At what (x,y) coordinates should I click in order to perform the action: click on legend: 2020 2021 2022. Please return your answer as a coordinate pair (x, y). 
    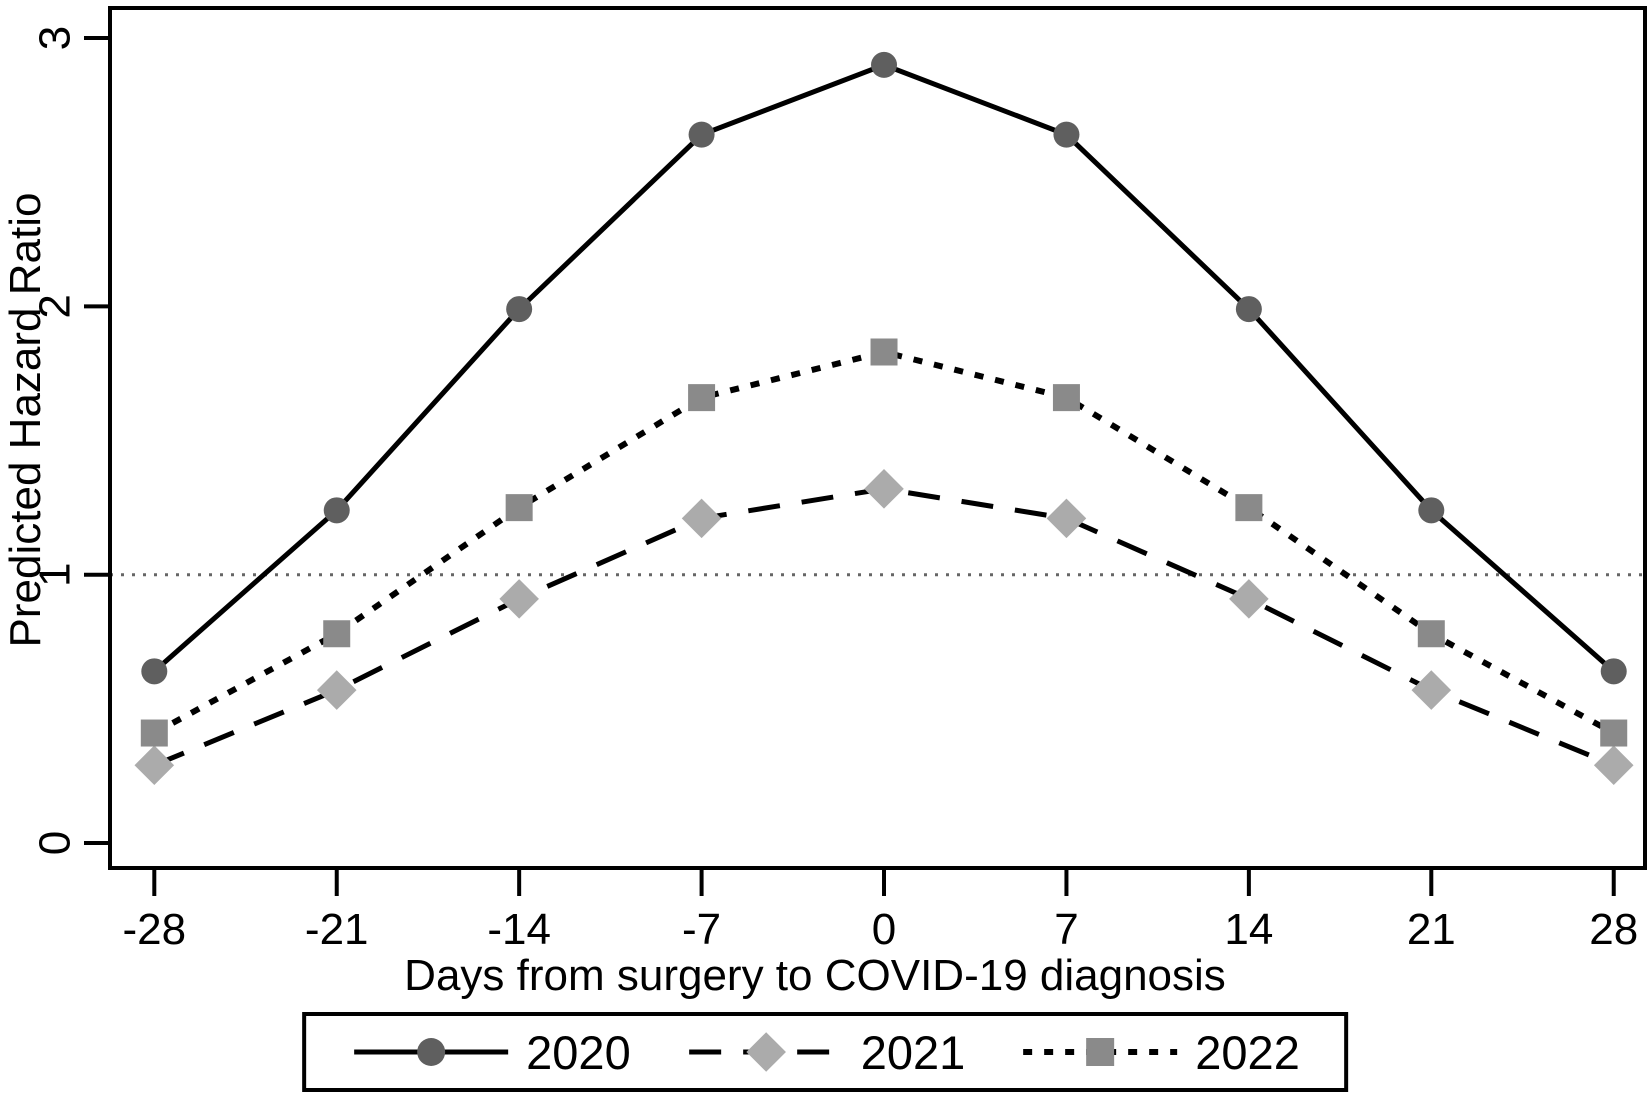
    Looking at the image, I should click on (825, 1052).